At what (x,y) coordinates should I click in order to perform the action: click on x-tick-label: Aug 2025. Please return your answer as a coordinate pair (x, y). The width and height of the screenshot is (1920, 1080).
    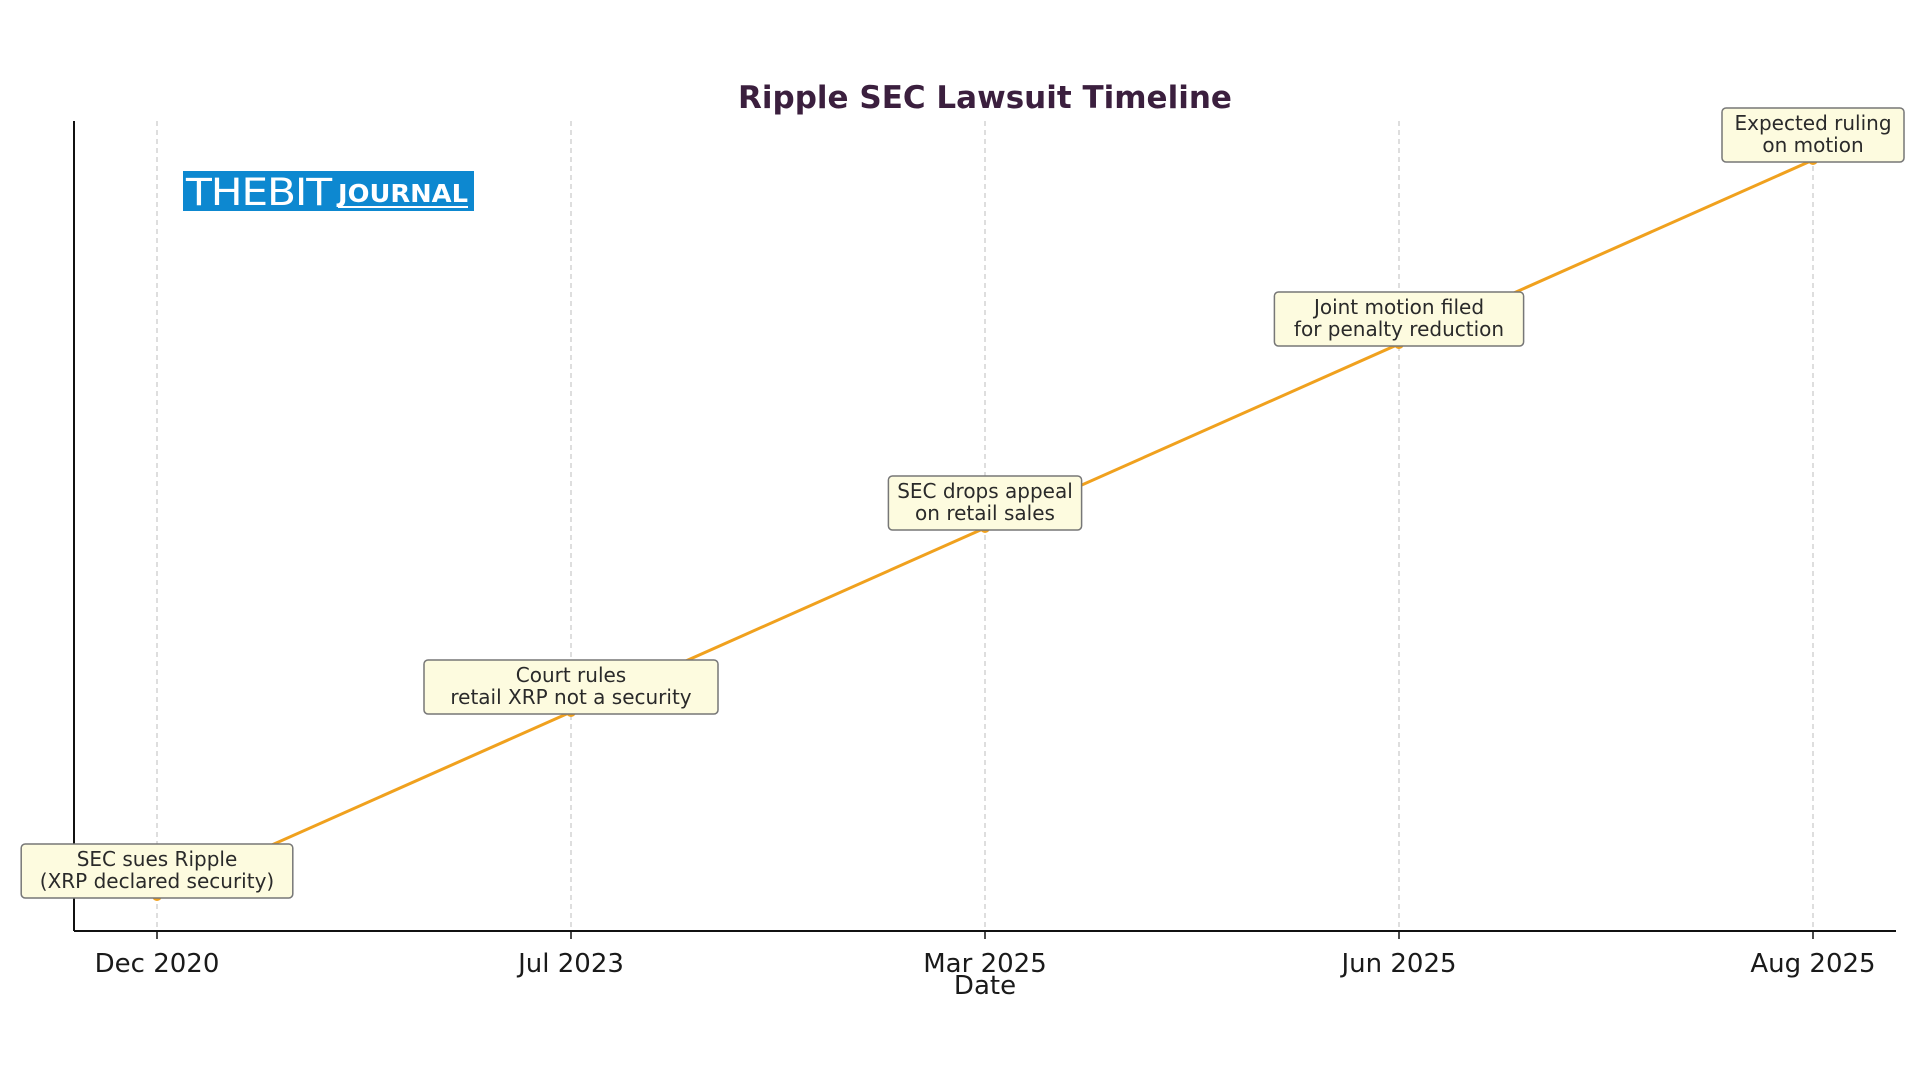
    Looking at the image, I should click on (1812, 964).